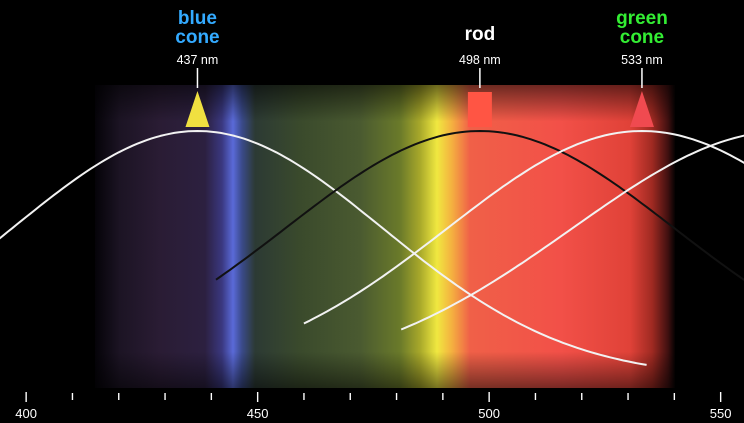  Describe the element at coordinates (721, 413) in the screenshot. I see `x-tick-label: 550` at that location.